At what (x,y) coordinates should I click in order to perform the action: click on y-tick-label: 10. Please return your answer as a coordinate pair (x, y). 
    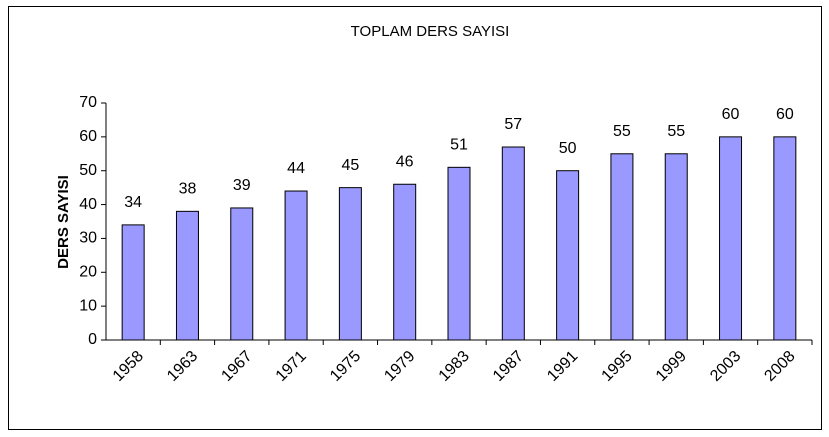
    Looking at the image, I should click on (88, 305).